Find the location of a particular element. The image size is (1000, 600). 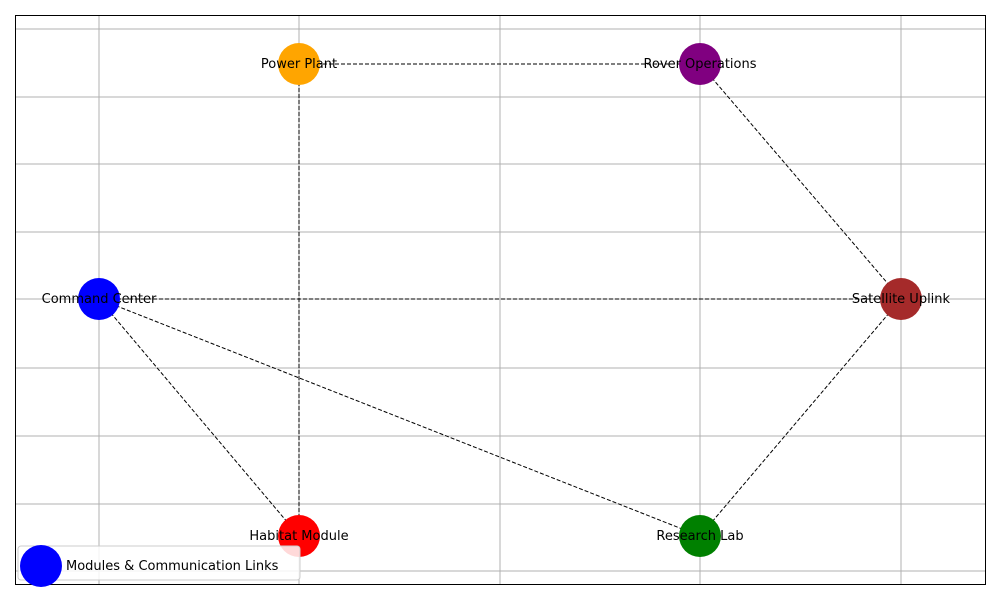

edge-satellite-uplink-to-research-lab is located at coordinates (800, 417).